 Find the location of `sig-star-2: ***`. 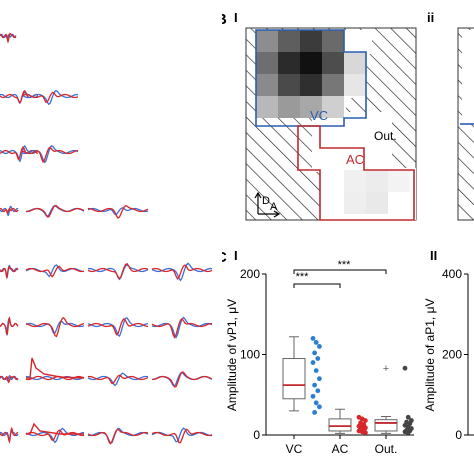

sig-star-2: *** is located at coordinates (345, 265).